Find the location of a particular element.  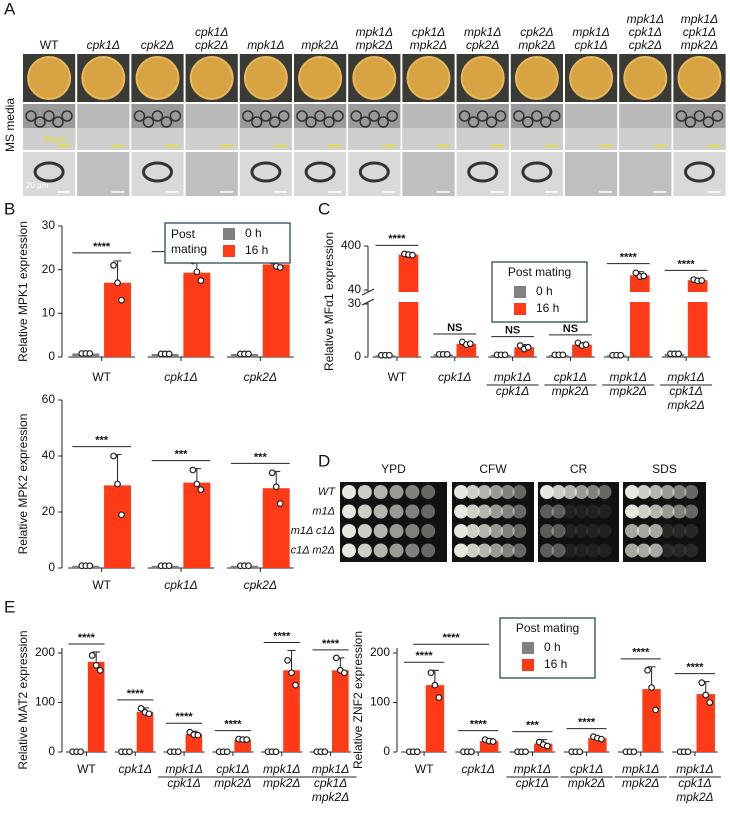

panel-letter: D is located at coordinates (324, 460).